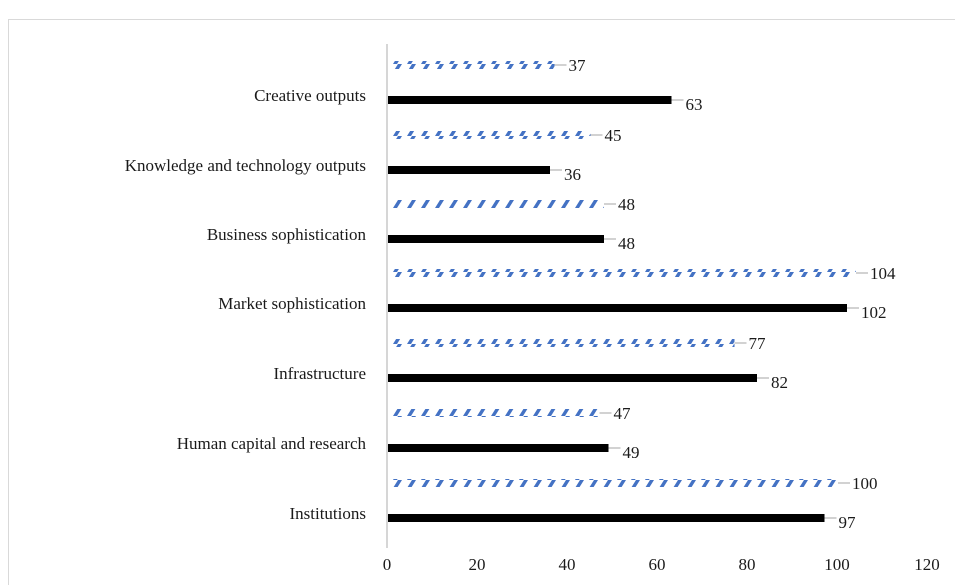 The width and height of the screenshot is (955, 585). Describe the element at coordinates (245, 165) in the screenshot. I see `category-label: Knowledge and technology outputs` at that location.